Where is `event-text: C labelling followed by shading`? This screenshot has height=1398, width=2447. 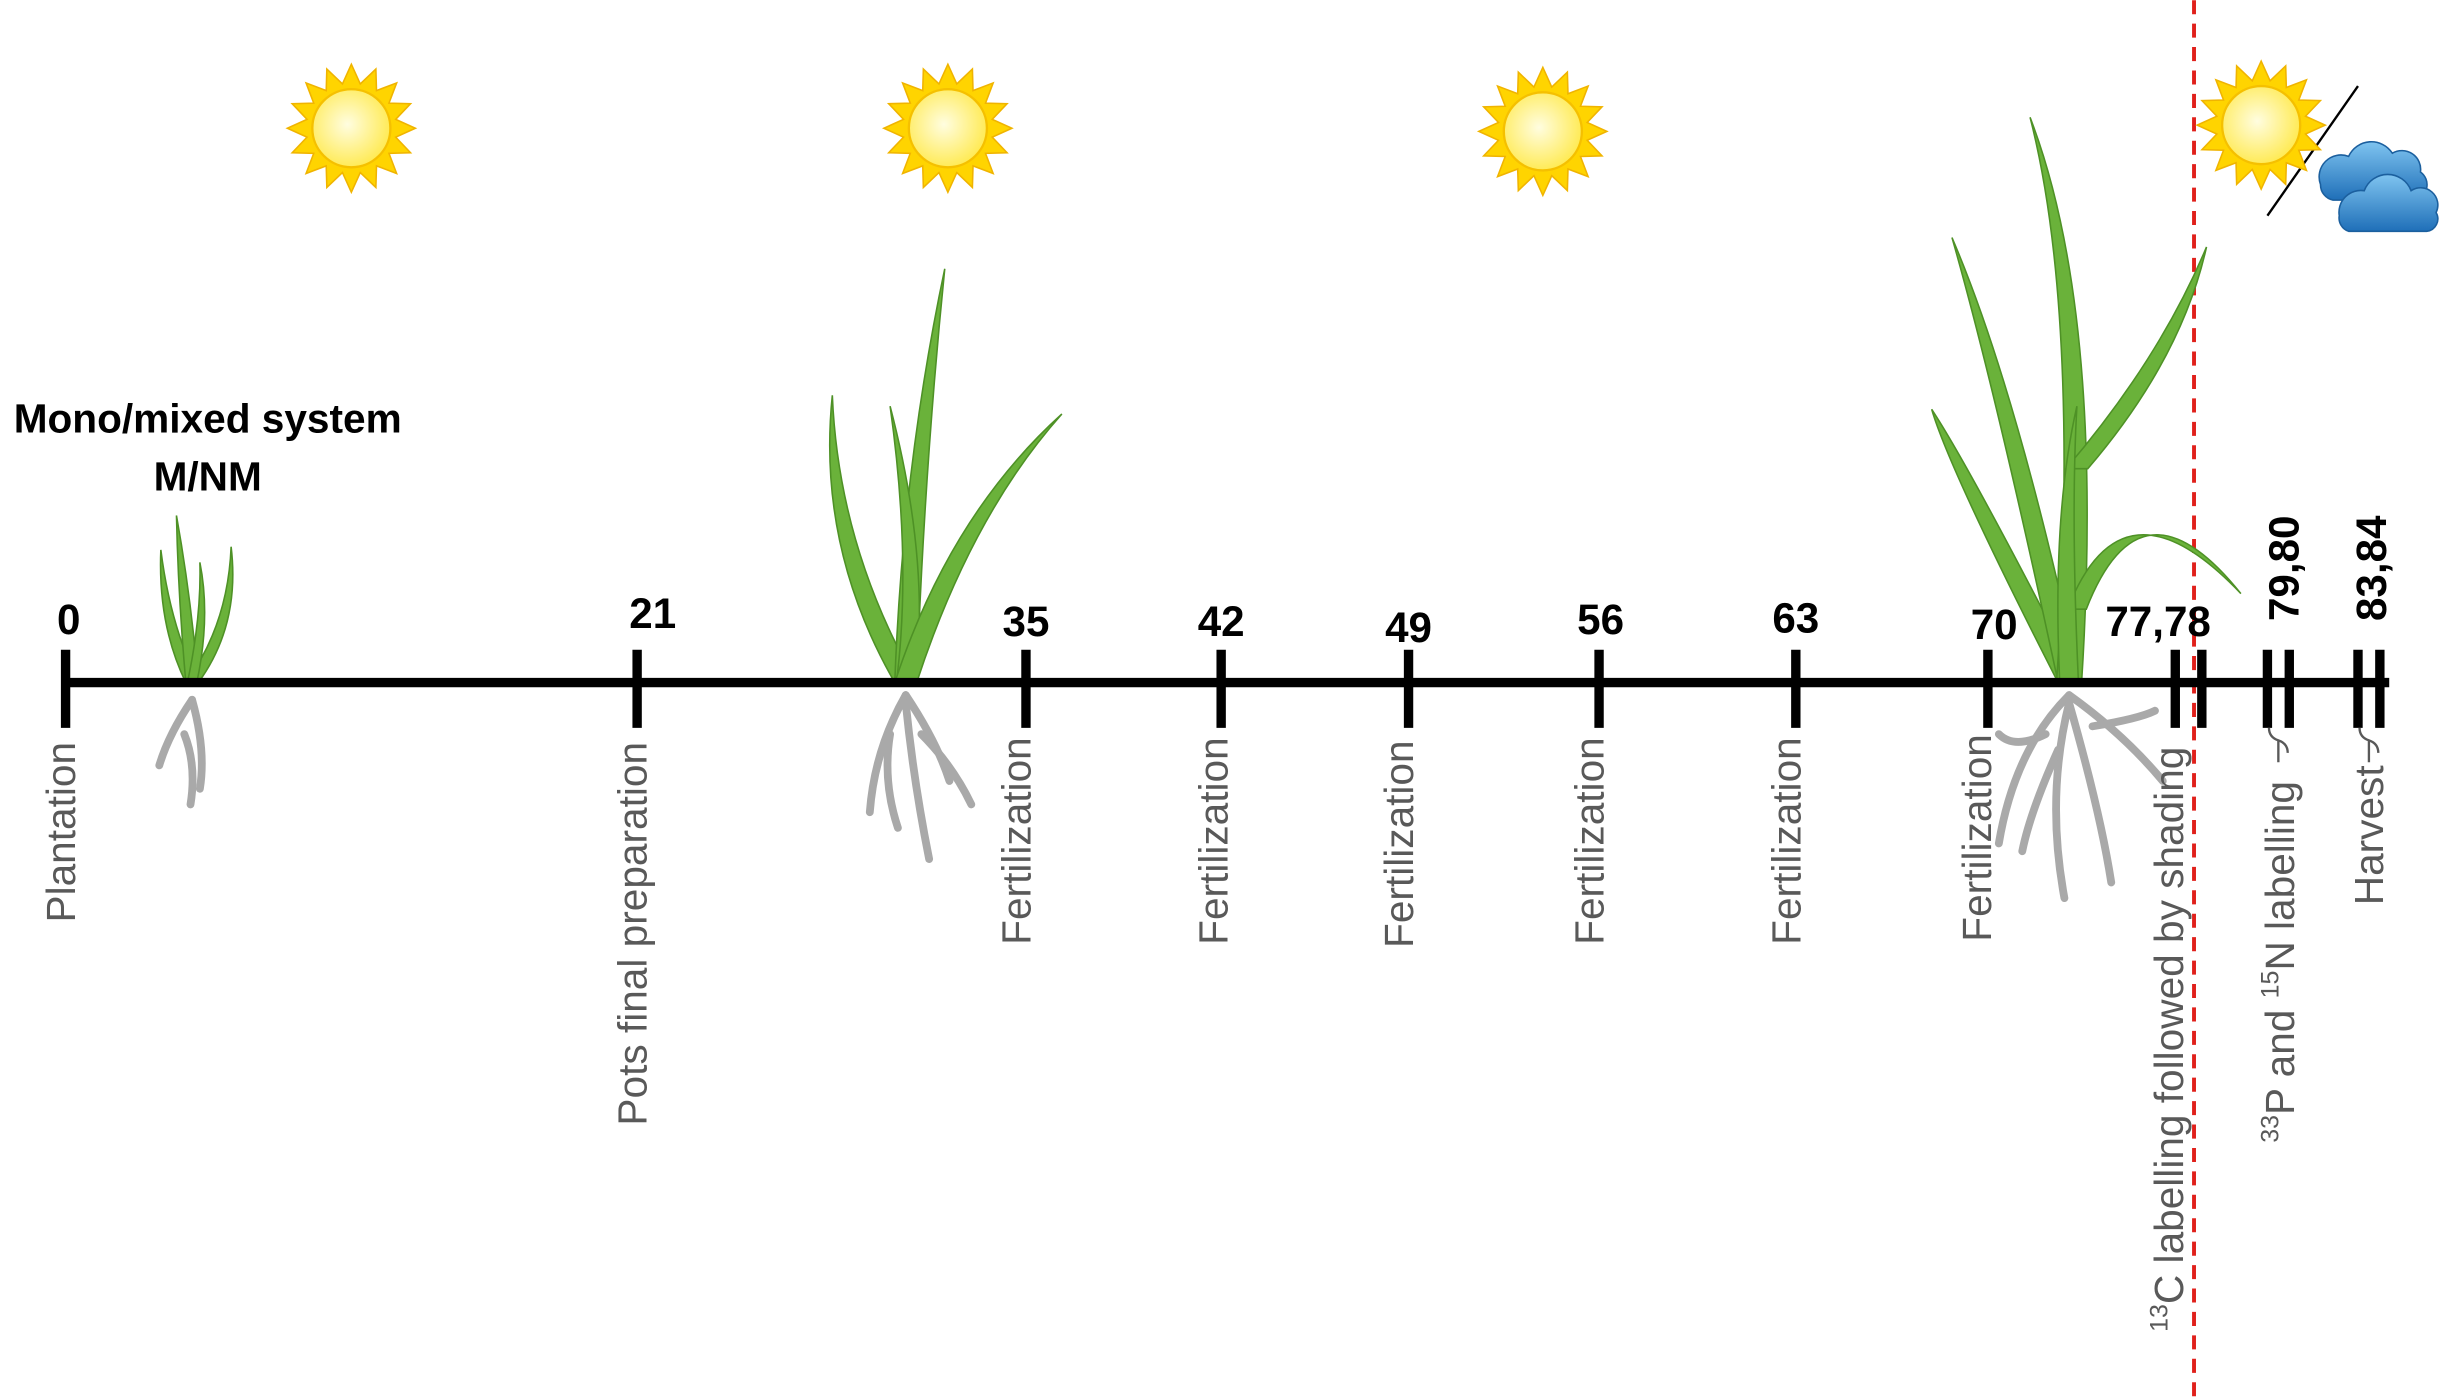
event-text: C labelling followed by shading is located at coordinates (2169, 1025).